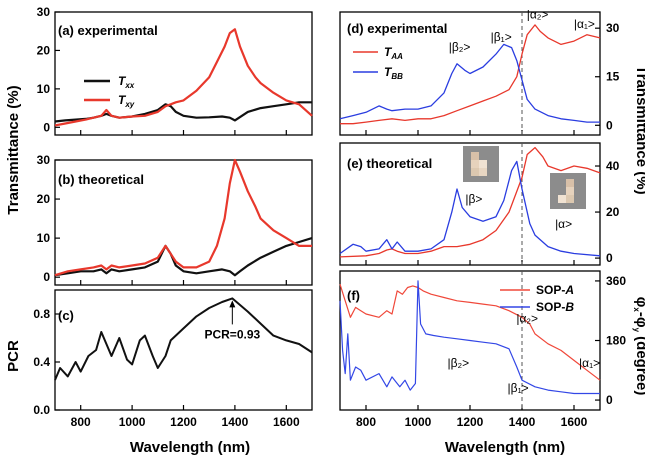 The image size is (645, 462). I want to click on inset-beta-structure, so click(481, 164).